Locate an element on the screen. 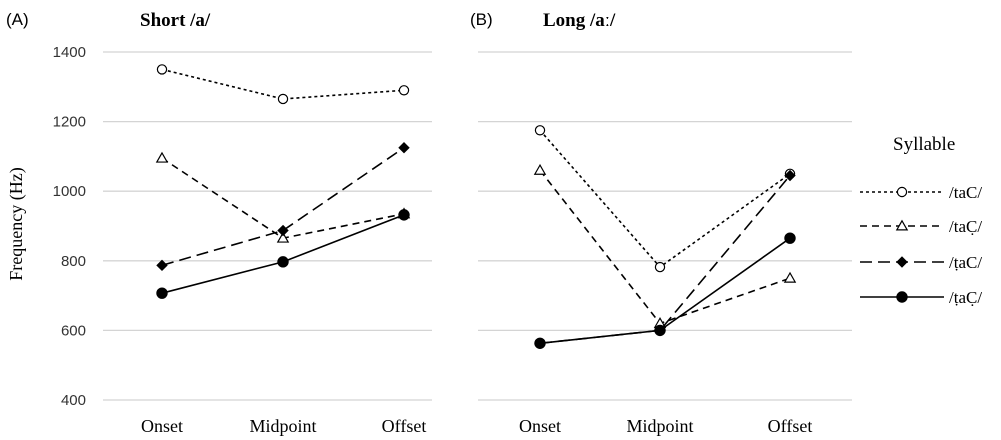 This screenshot has width=1001, height=440. panel-title: Short /a/ is located at coordinates (175, 20).